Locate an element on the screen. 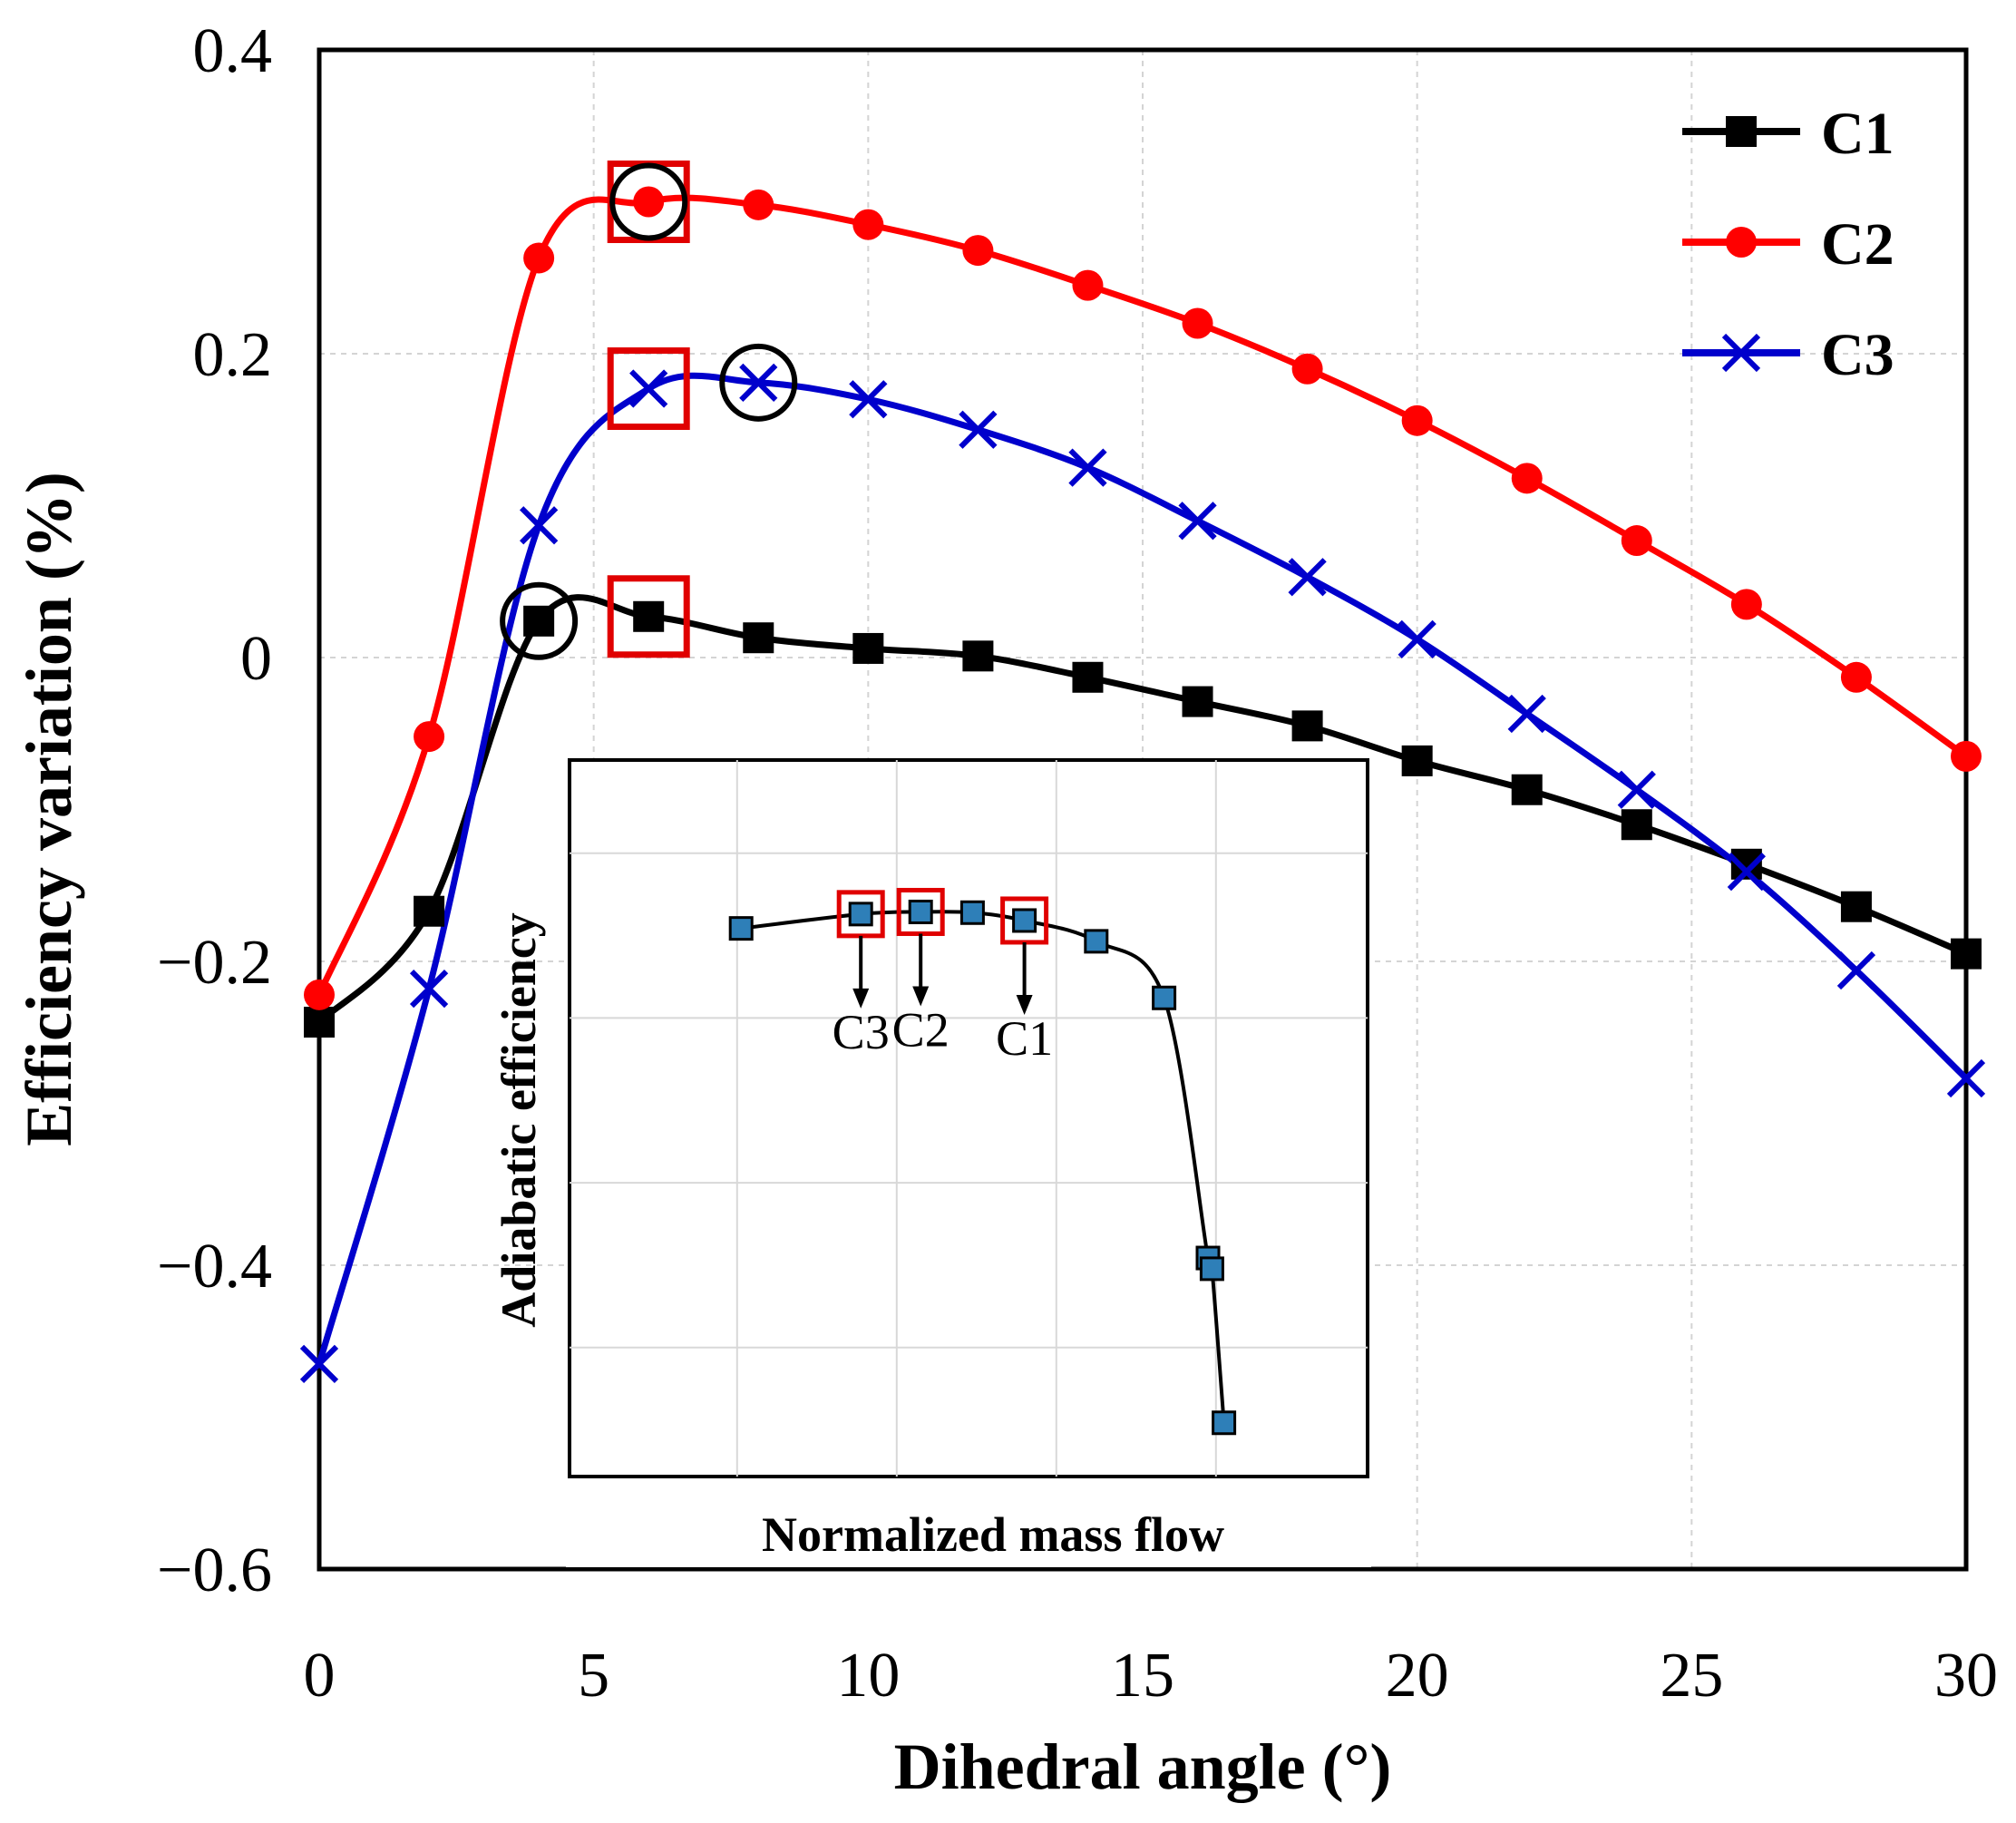  x-tick-label: 10 is located at coordinates (868, 1676).